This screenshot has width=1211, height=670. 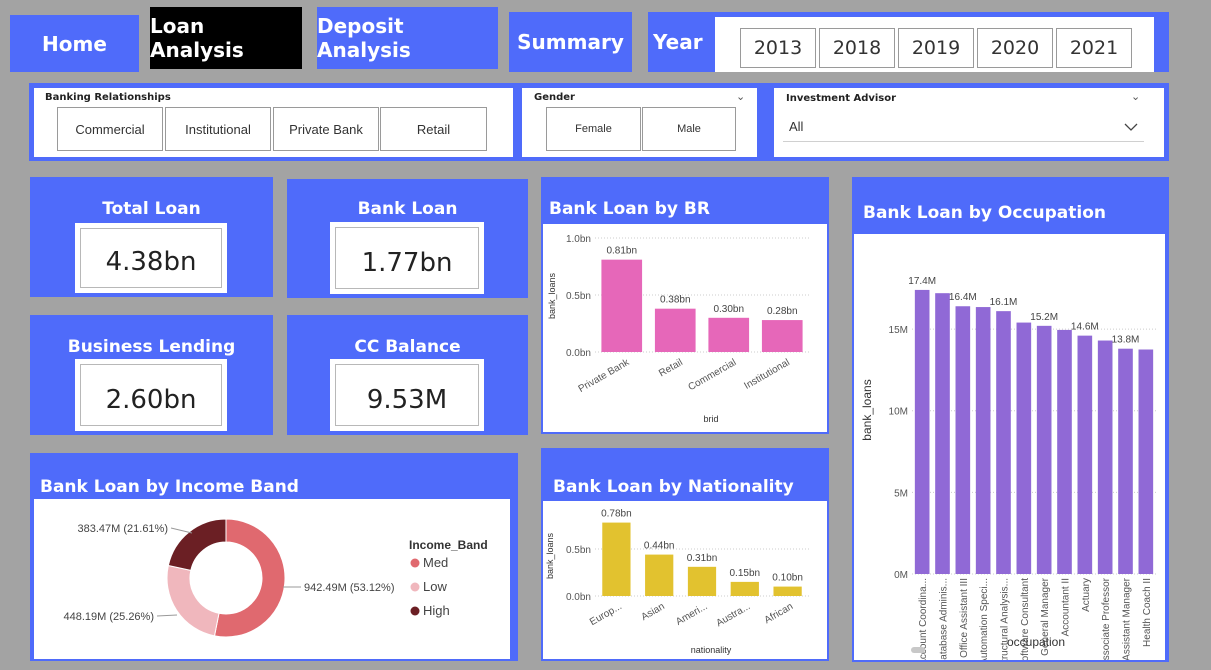 What do you see at coordinates (604, 376) in the screenshot?
I see `x-tick-label: Private Bank` at bounding box center [604, 376].